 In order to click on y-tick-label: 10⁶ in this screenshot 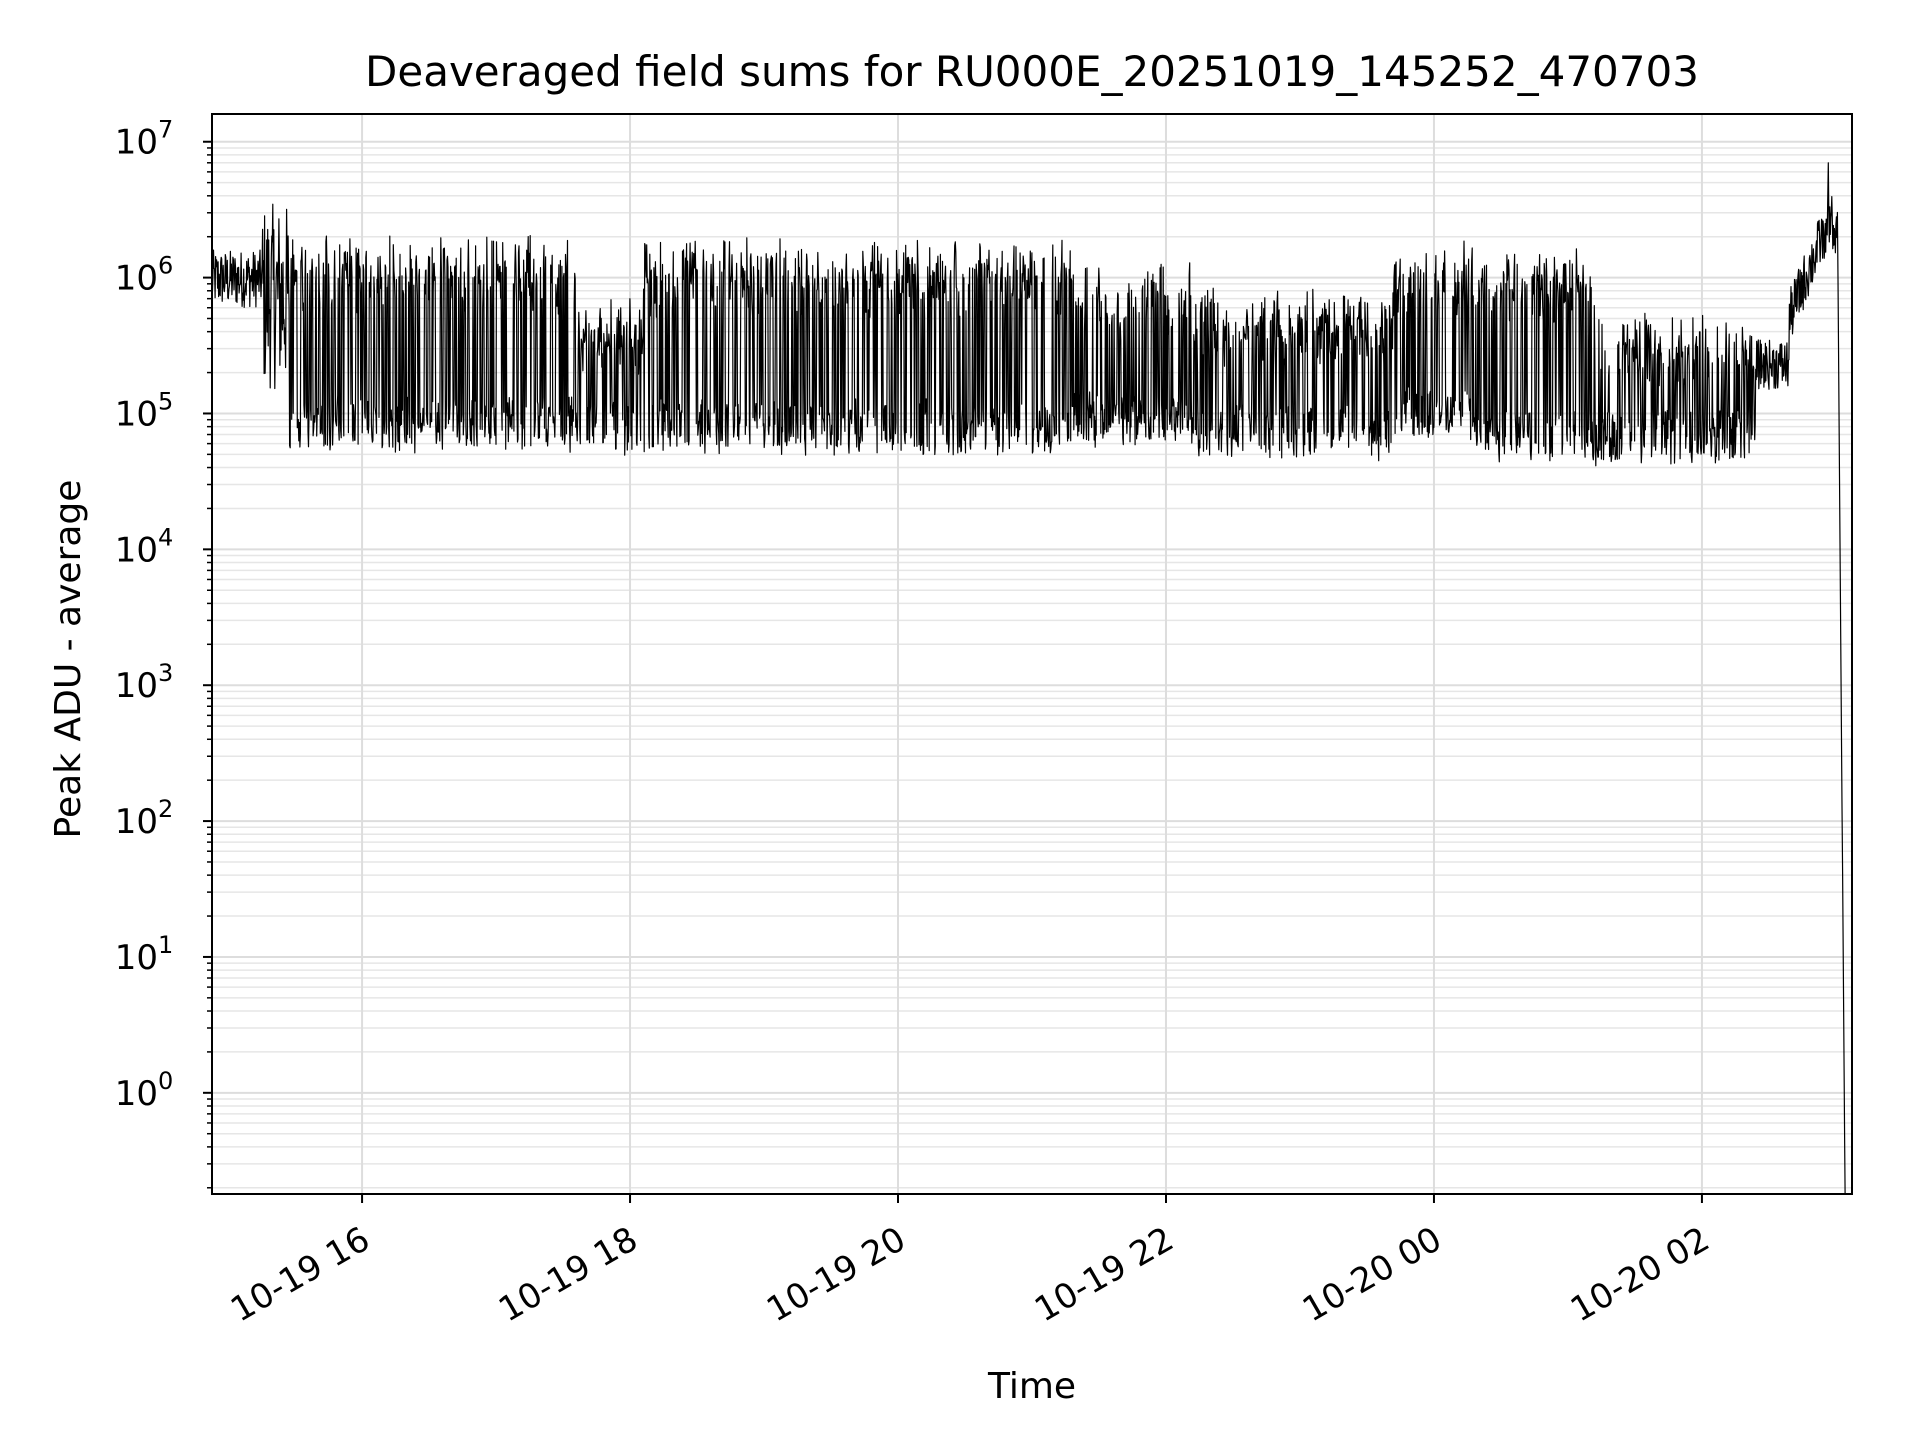, I will do `click(144, 275)`.